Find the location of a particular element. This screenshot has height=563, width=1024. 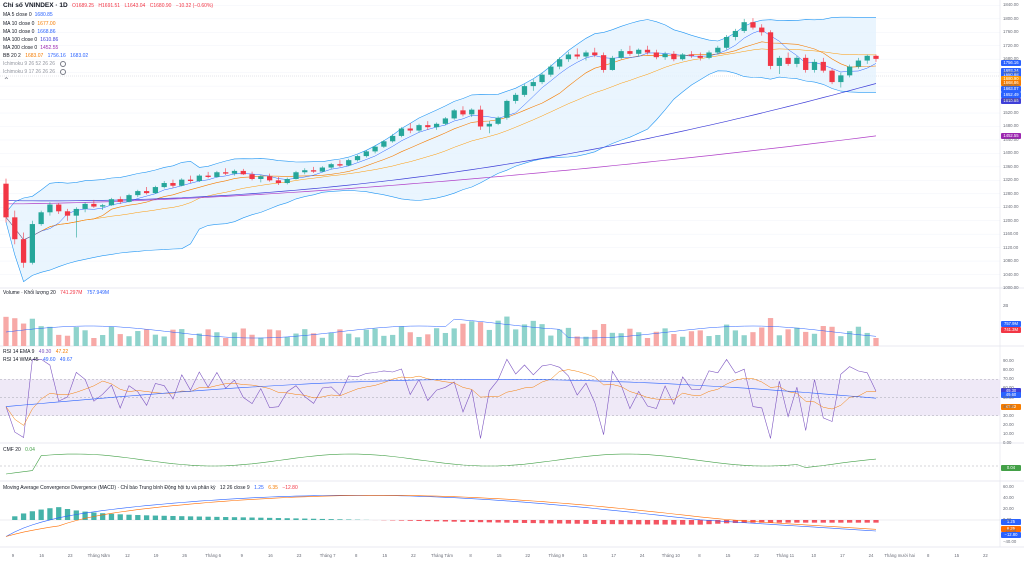

rsi-axis-label: 50.00 is located at coordinates (1008, 397).